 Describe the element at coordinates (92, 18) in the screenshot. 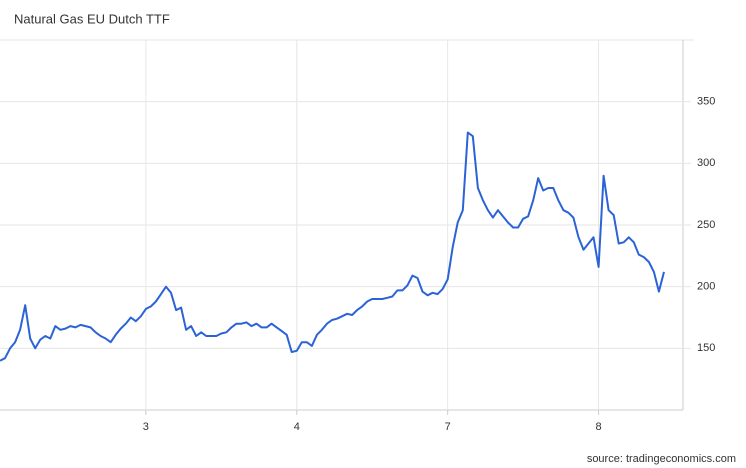

I see `chart-title: Natural Gas EU Dutch TTF` at that location.